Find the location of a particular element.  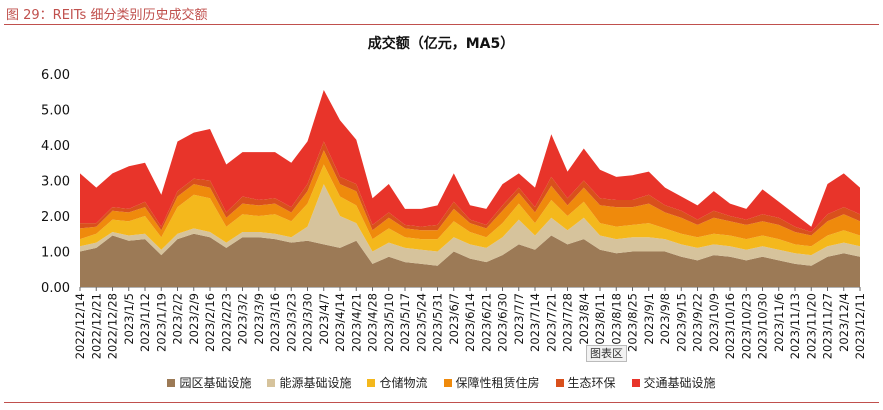

y-tick-label: 3.00 is located at coordinates (55, 182).